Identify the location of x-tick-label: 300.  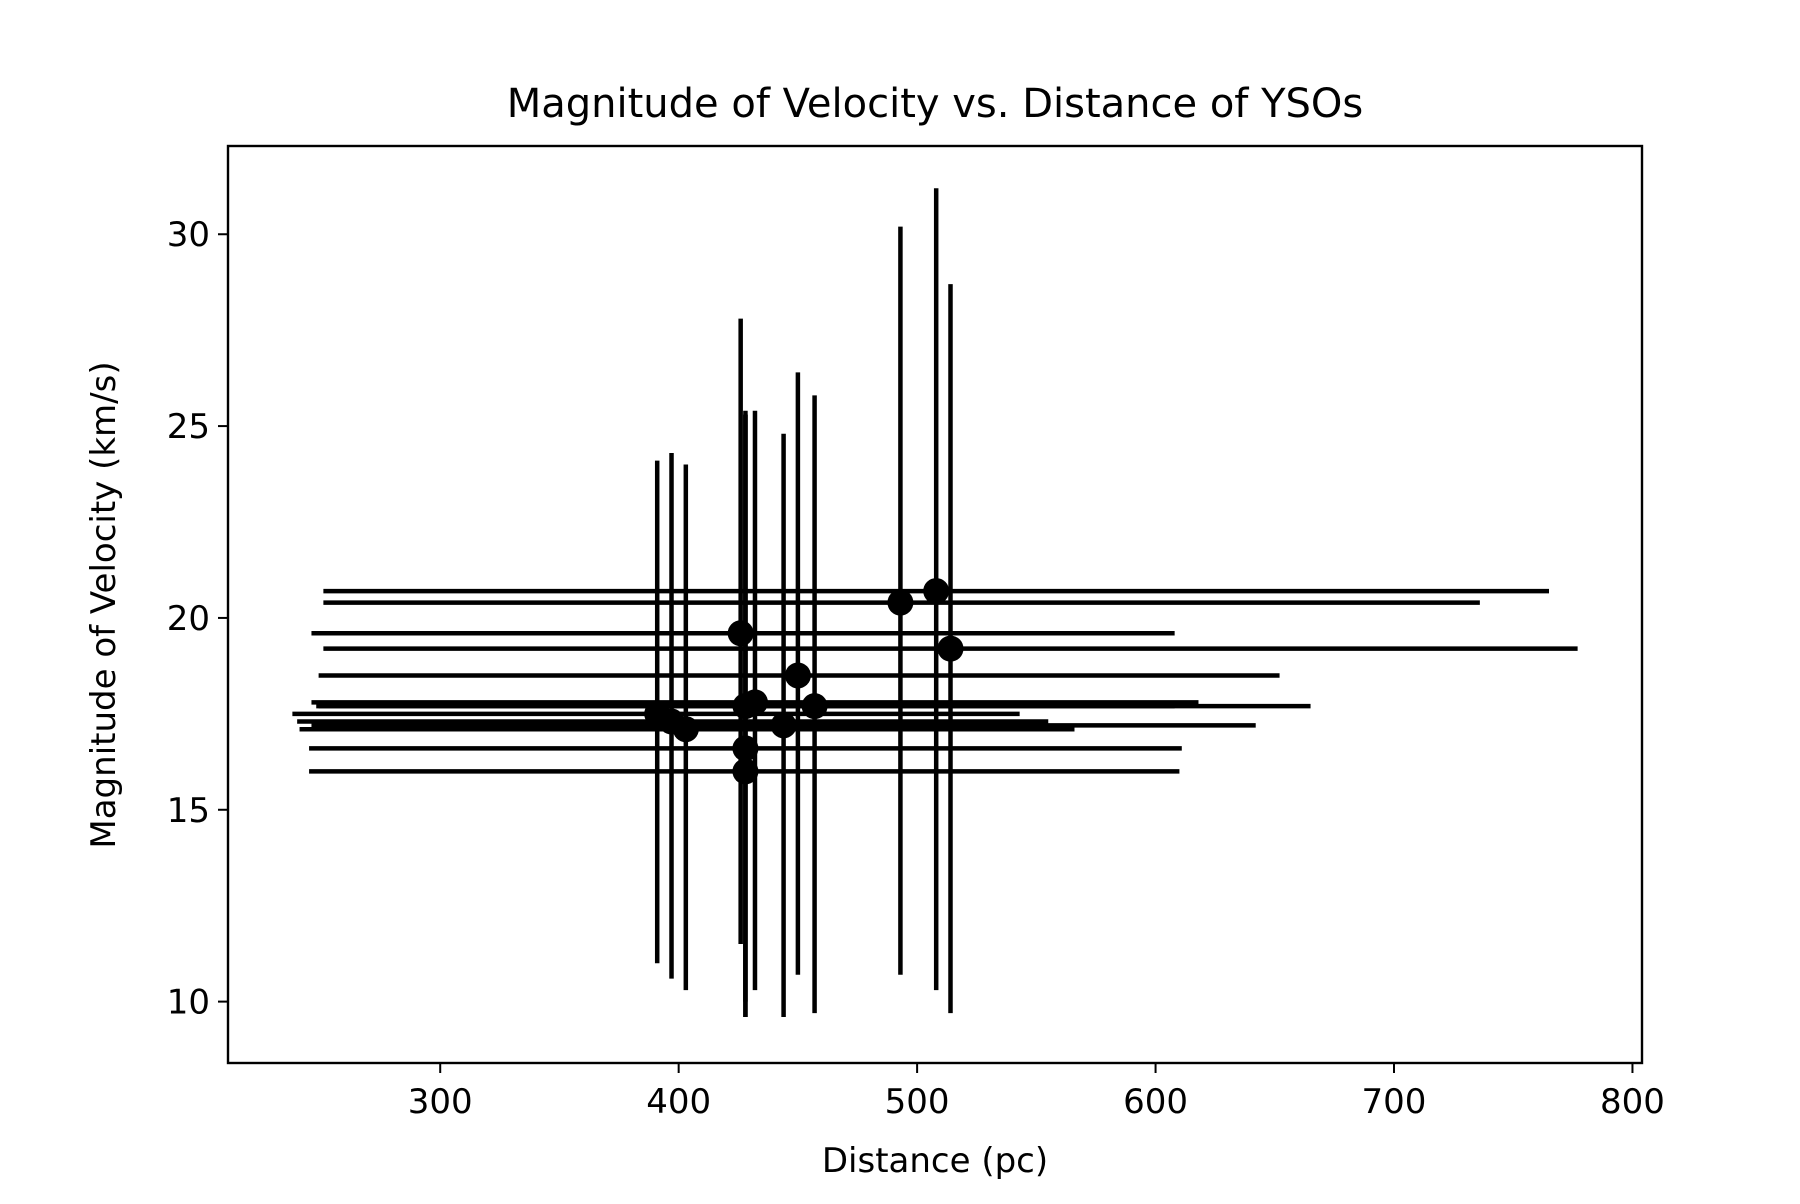
(440, 1102).